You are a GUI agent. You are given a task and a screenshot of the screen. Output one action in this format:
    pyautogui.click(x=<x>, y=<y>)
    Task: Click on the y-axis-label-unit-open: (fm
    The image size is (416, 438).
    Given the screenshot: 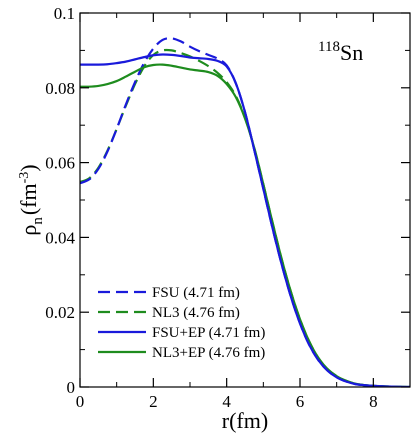 What is the action you would take?
    pyautogui.click(x=28, y=199)
    